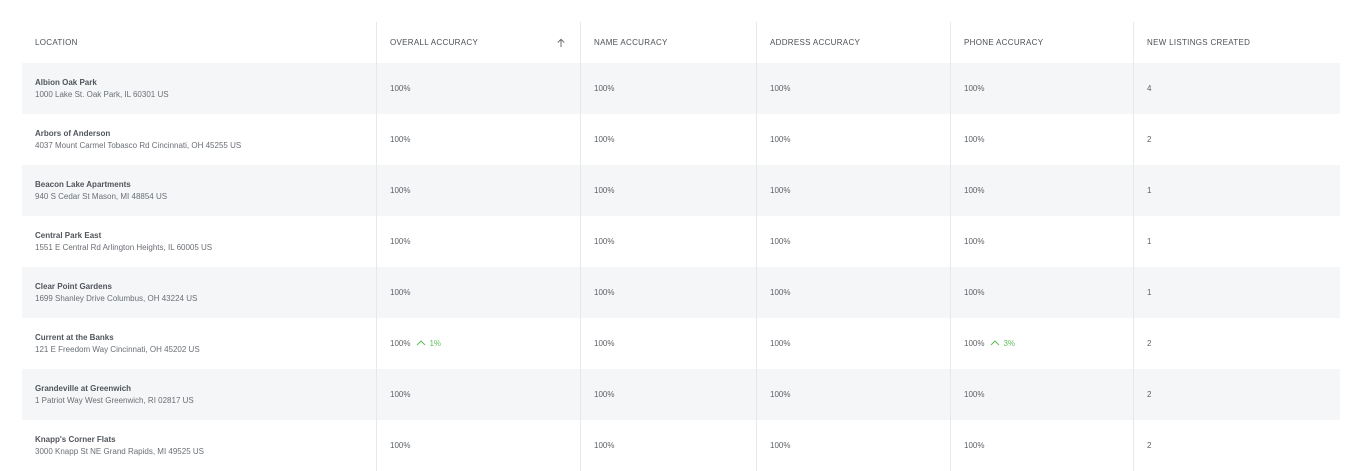 Image resolution: width=1346 pixels, height=471 pixels. Describe the element at coordinates (83, 184) in the screenshot. I see `location-name: Beacon Lake Apartments` at that location.